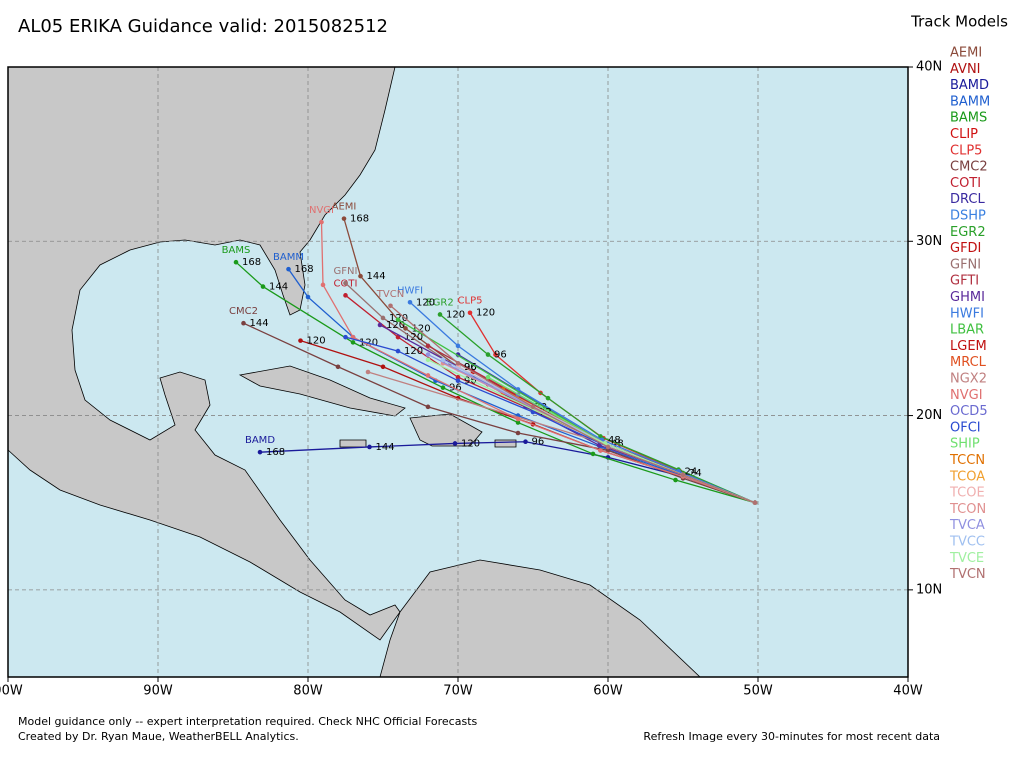  Describe the element at coordinates (344, 207) in the screenshot. I see `track-name-label: AEMI` at that location.